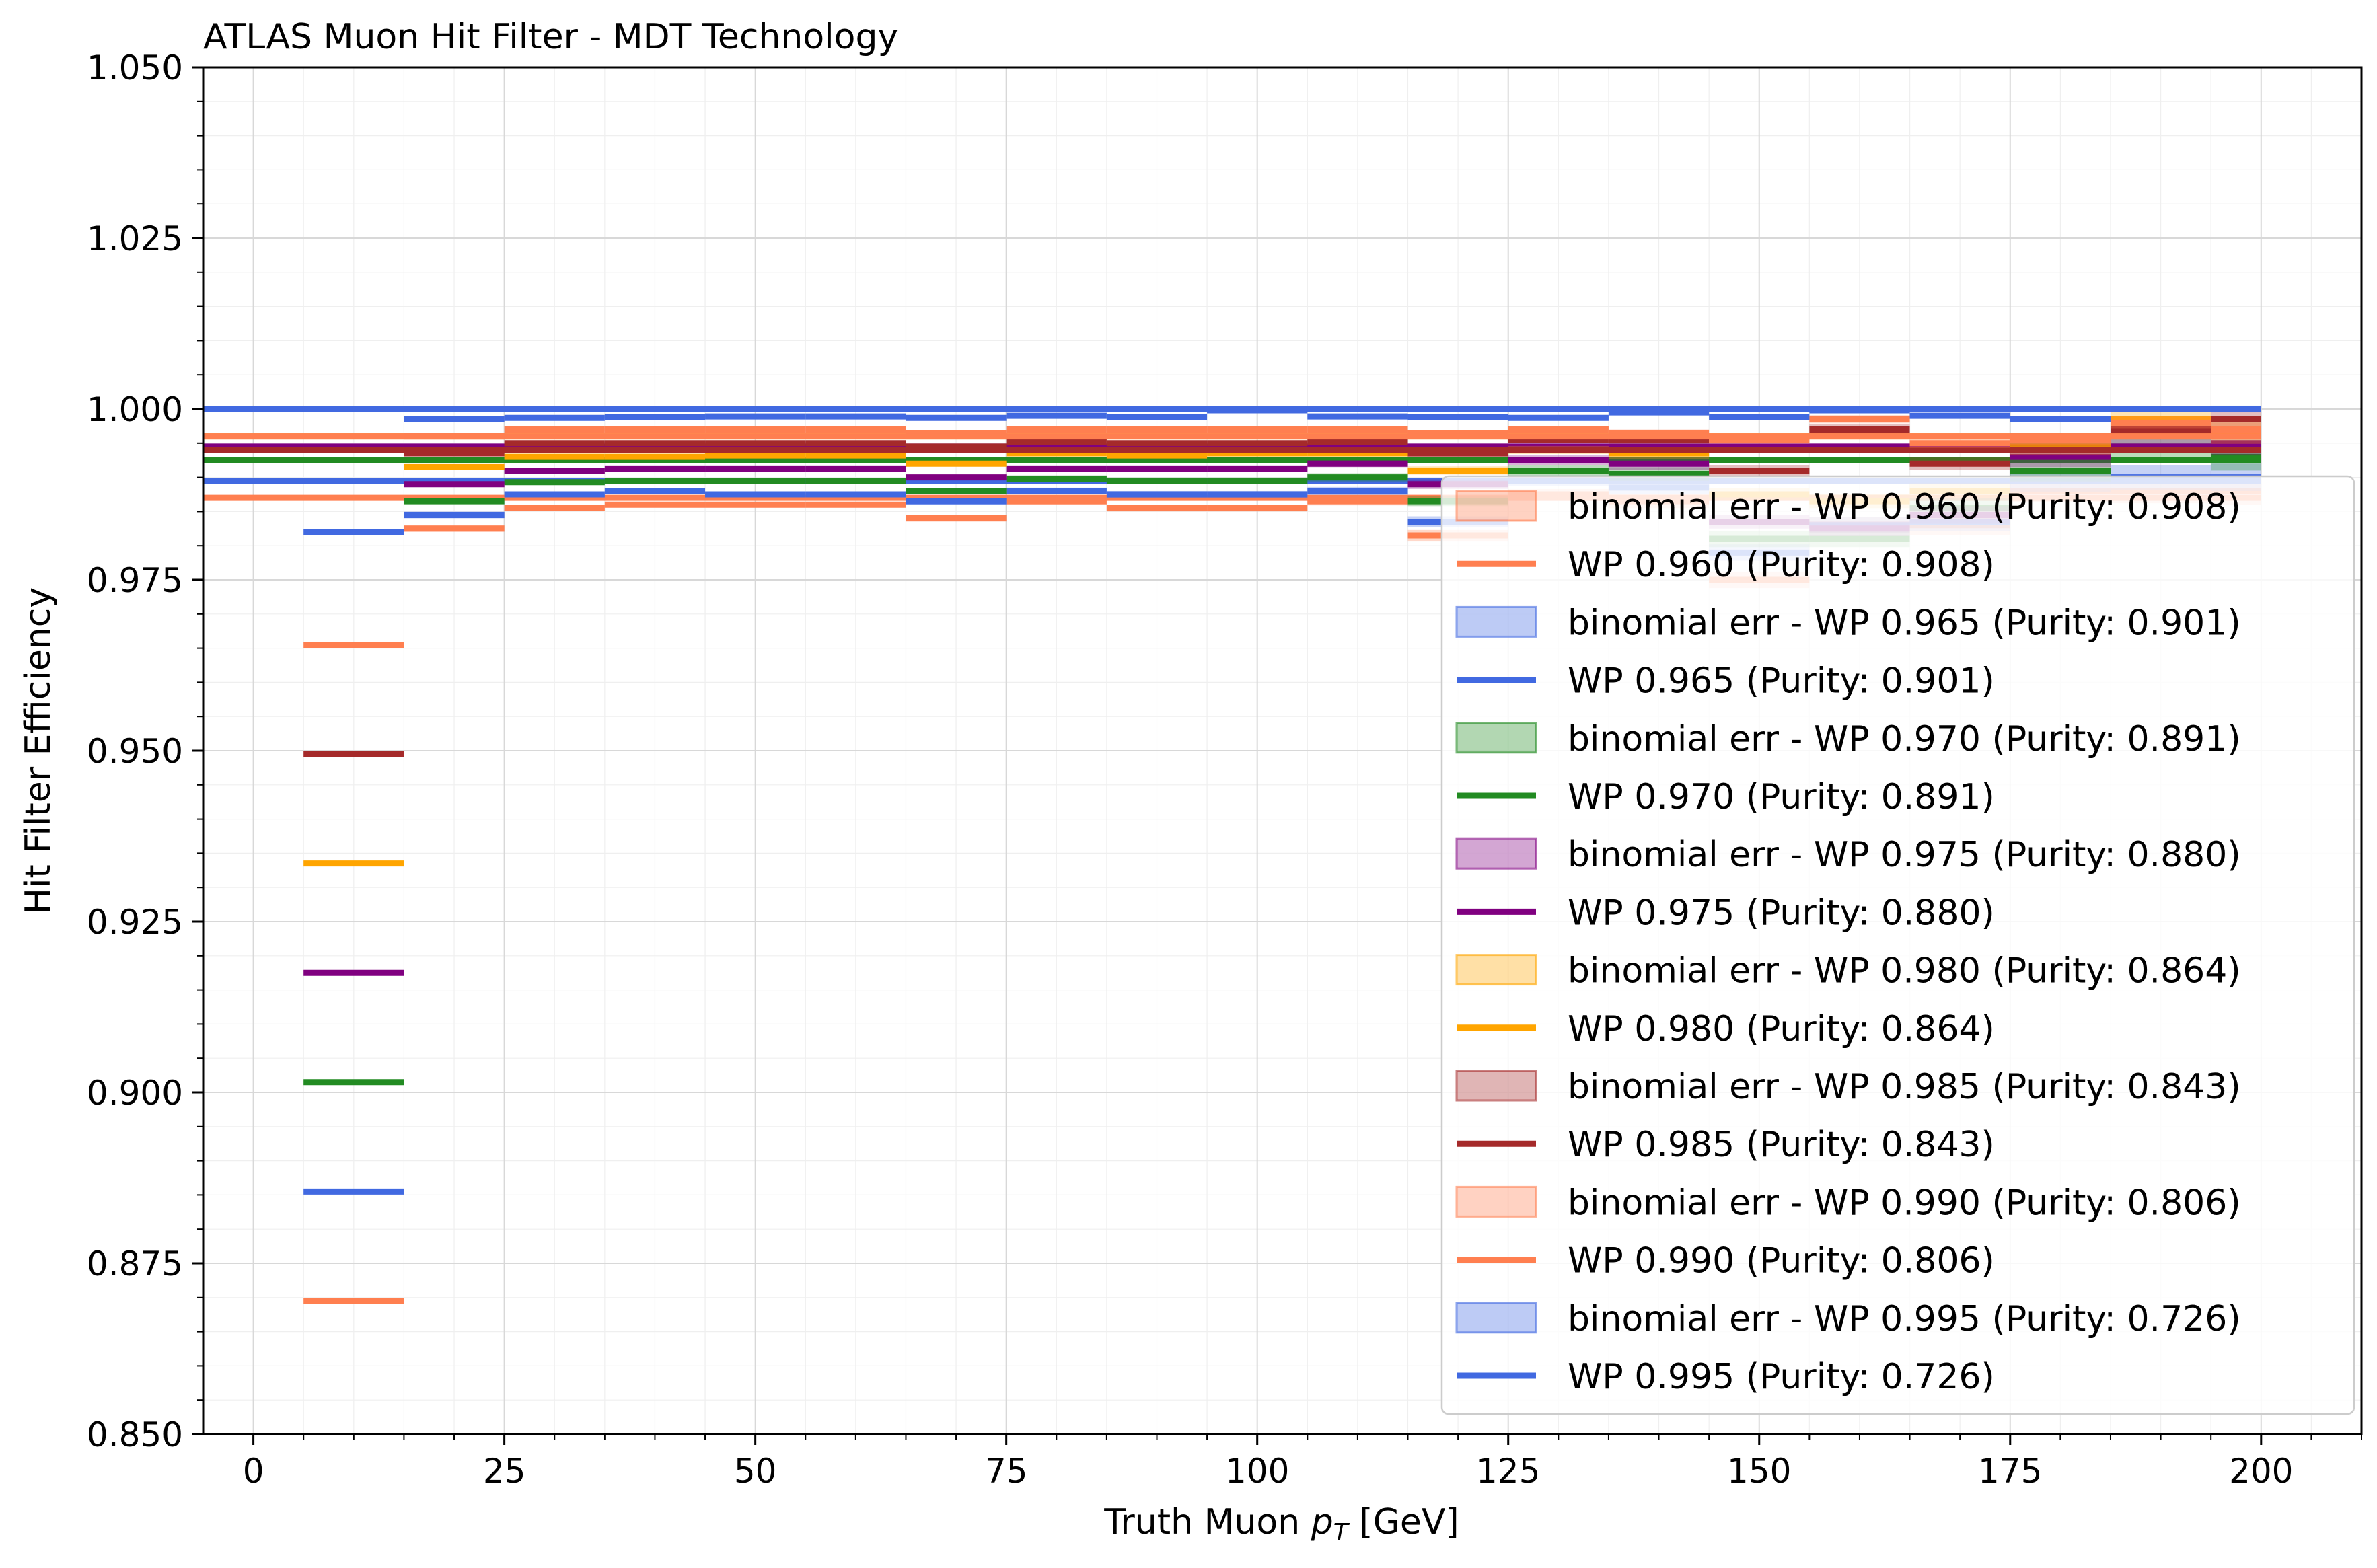 The width and height of the screenshot is (2377, 1568). I want to click on y-tick-label: 0.975, so click(135, 580).